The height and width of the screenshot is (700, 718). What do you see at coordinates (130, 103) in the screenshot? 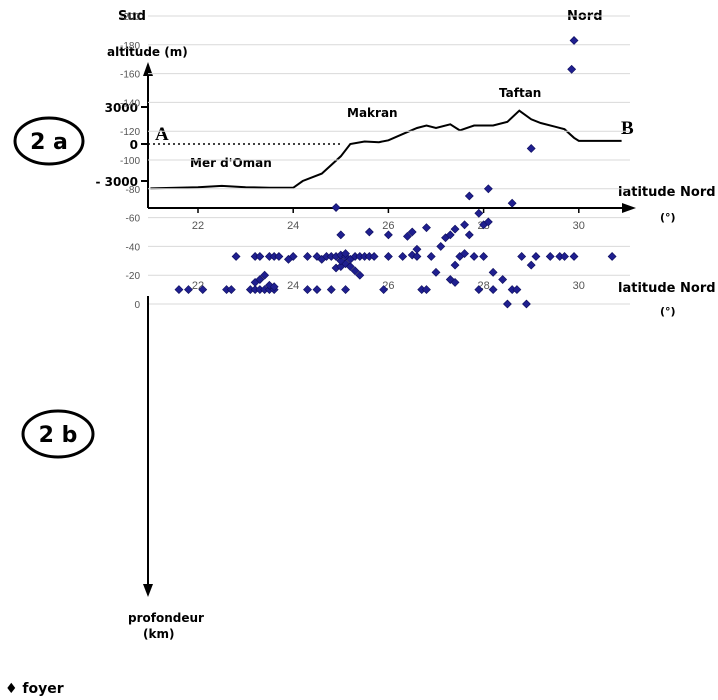
I see `chart-2b-ytick-label: -140` at bounding box center [130, 103].